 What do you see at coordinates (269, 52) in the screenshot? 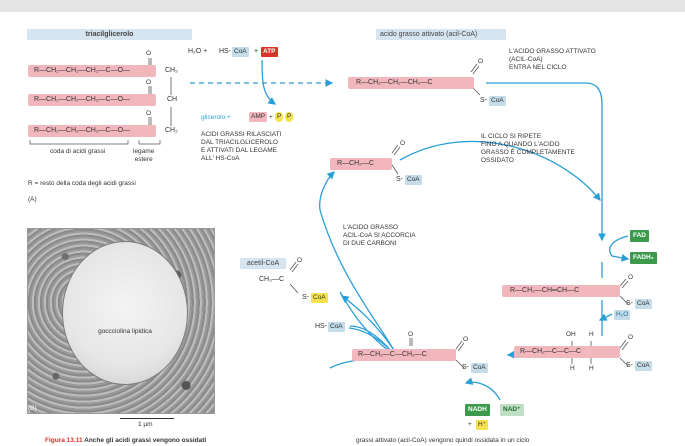
I see `atp-badge: ATP` at bounding box center [269, 52].